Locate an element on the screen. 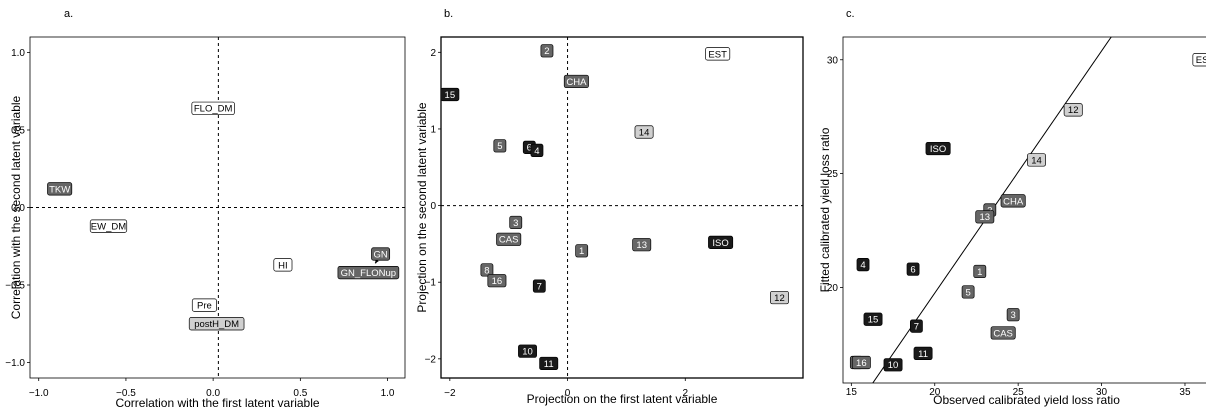 This screenshot has width=1206, height=410. point-label-text: 3 is located at coordinates (515, 223).